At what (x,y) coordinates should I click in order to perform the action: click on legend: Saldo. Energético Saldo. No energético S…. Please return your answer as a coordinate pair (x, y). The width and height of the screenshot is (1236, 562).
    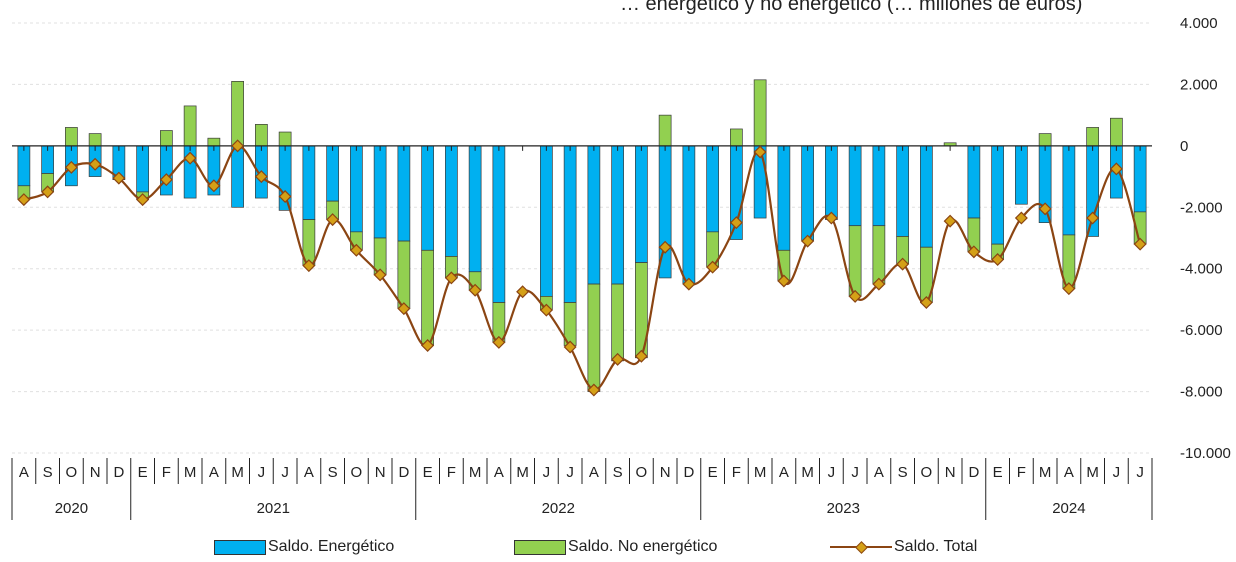
    Looking at the image, I should click on (618, 550).